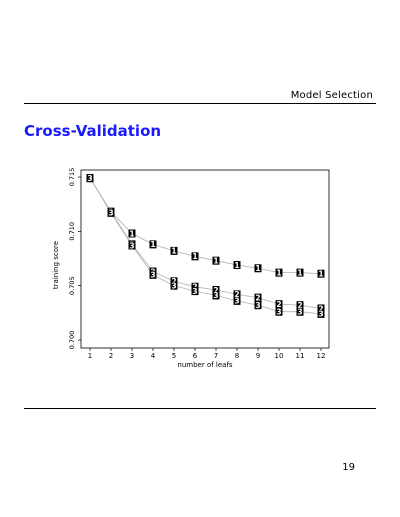 The image size is (400, 517). I want to click on footer-rule, so click(200, 408).